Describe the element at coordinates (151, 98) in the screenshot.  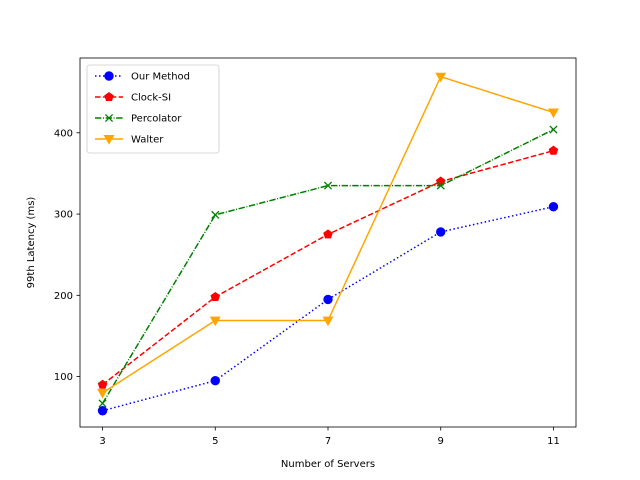
I see `legend-label: Clock-SI` at that location.